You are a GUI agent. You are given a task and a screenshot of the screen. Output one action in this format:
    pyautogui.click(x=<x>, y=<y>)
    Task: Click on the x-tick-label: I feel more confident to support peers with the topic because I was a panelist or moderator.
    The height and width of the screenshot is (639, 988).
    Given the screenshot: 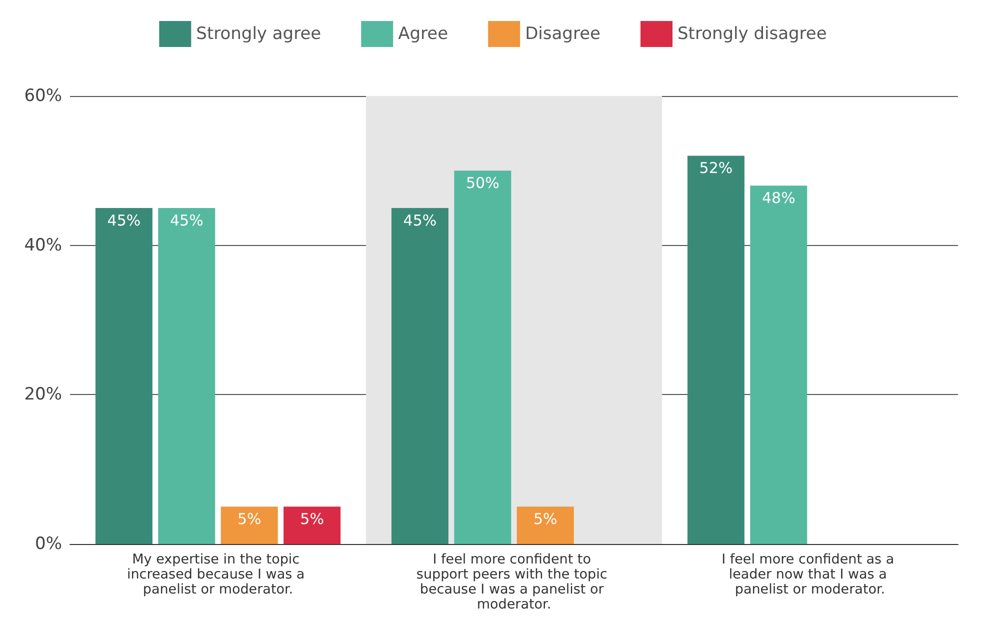 What is the action you would take?
    pyautogui.click(x=514, y=582)
    